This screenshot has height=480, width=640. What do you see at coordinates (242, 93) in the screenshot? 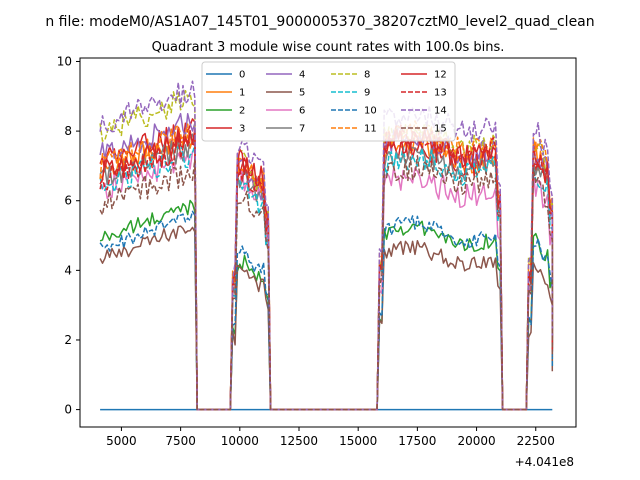
I see `legend-label: 1` at bounding box center [242, 93].